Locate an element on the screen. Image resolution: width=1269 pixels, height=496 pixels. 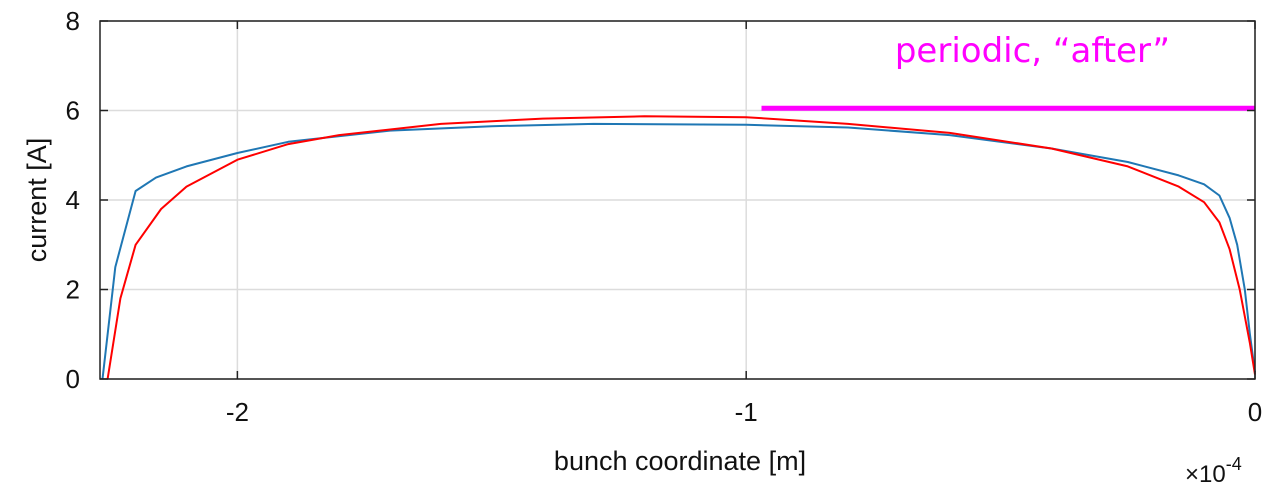
y-tick-label: 8 is located at coordinates (73, 21).